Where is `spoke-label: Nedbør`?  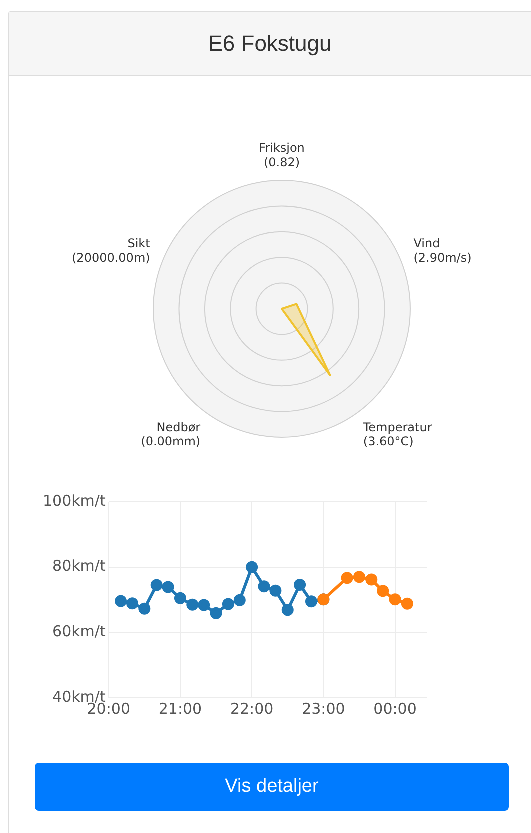 spoke-label: Nedbør is located at coordinates (178, 427).